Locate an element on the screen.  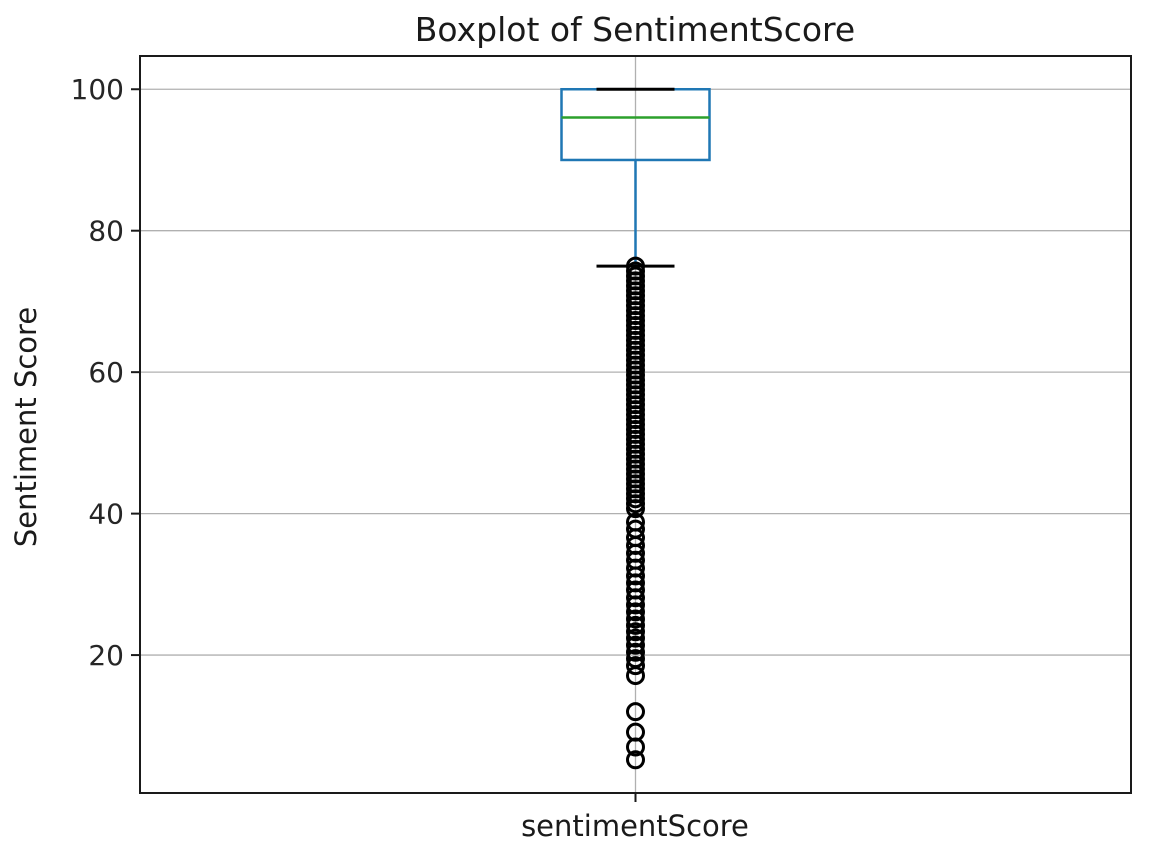
y-tick-label: 60 is located at coordinates (106, 372).